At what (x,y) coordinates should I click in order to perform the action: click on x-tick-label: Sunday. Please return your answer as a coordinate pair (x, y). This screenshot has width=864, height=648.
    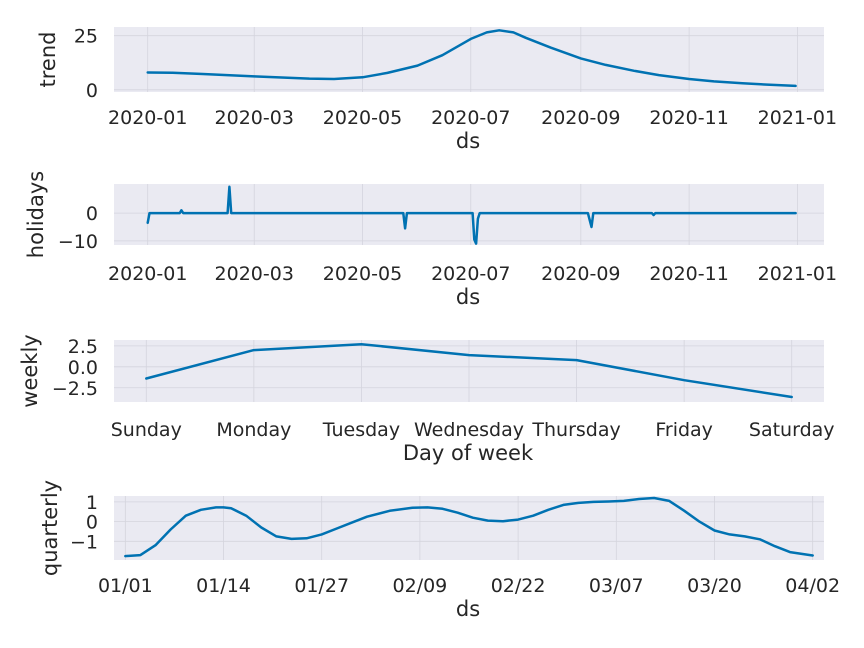
    Looking at the image, I should click on (146, 430).